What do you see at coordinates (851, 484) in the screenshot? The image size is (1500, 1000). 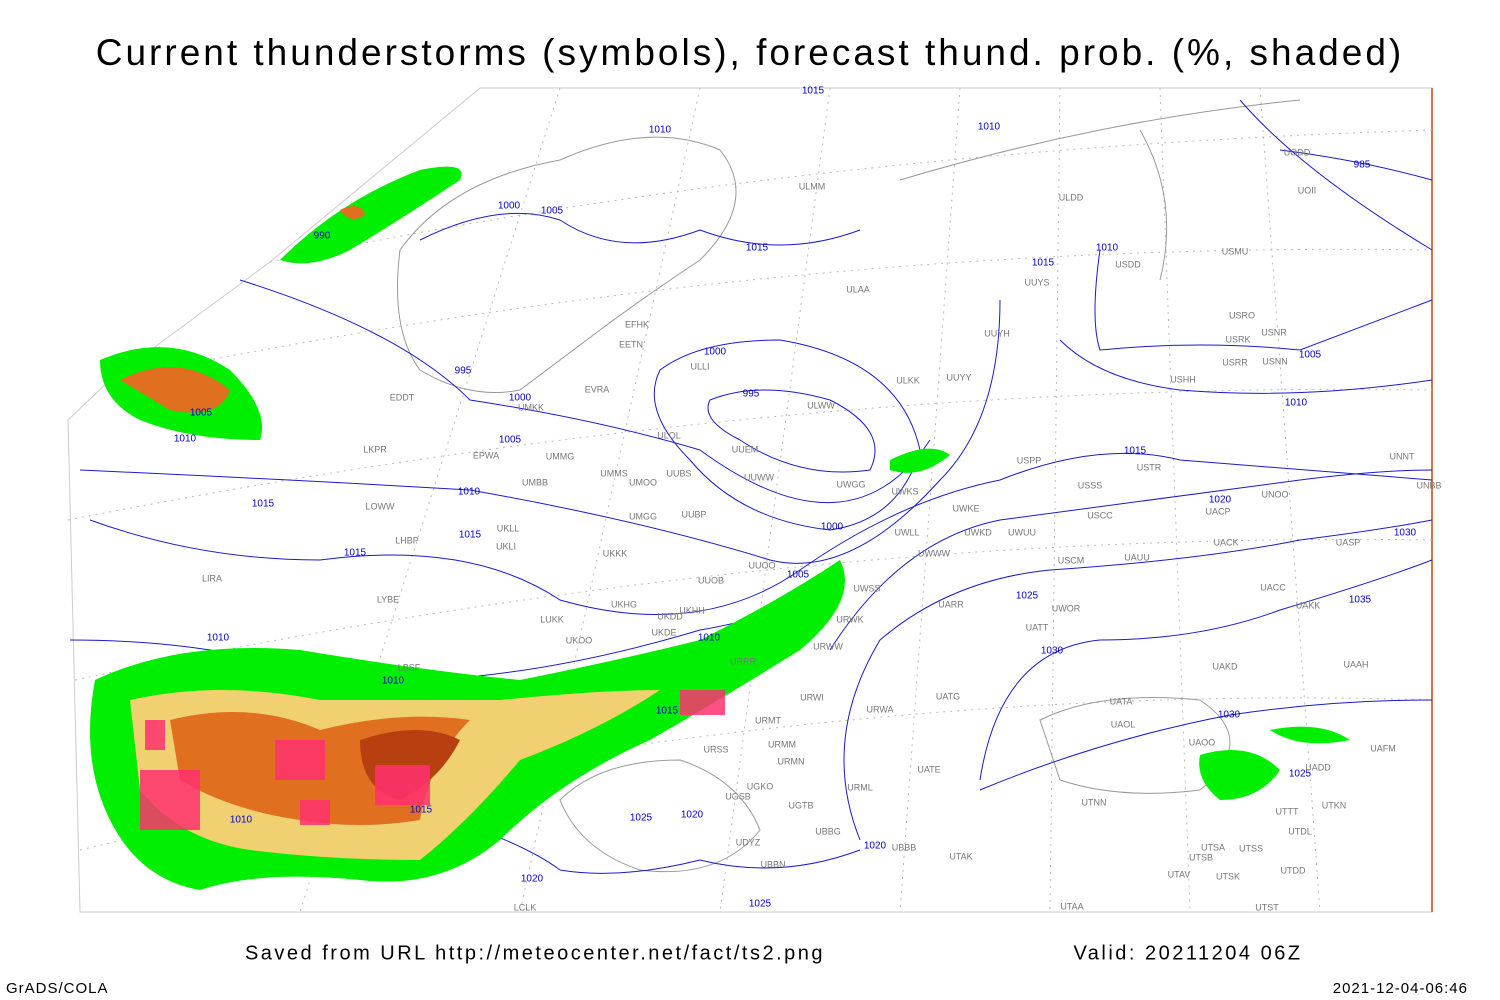 I see `station-code: UWGG` at bounding box center [851, 484].